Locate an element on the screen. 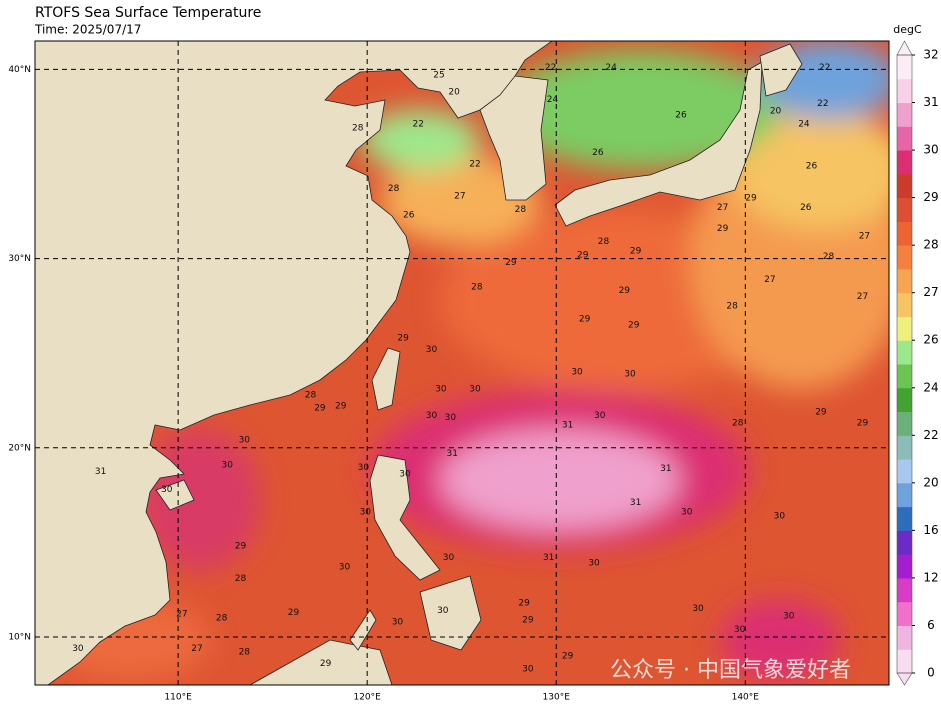  colorbar-extend-bottom is located at coordinates (904, 679).